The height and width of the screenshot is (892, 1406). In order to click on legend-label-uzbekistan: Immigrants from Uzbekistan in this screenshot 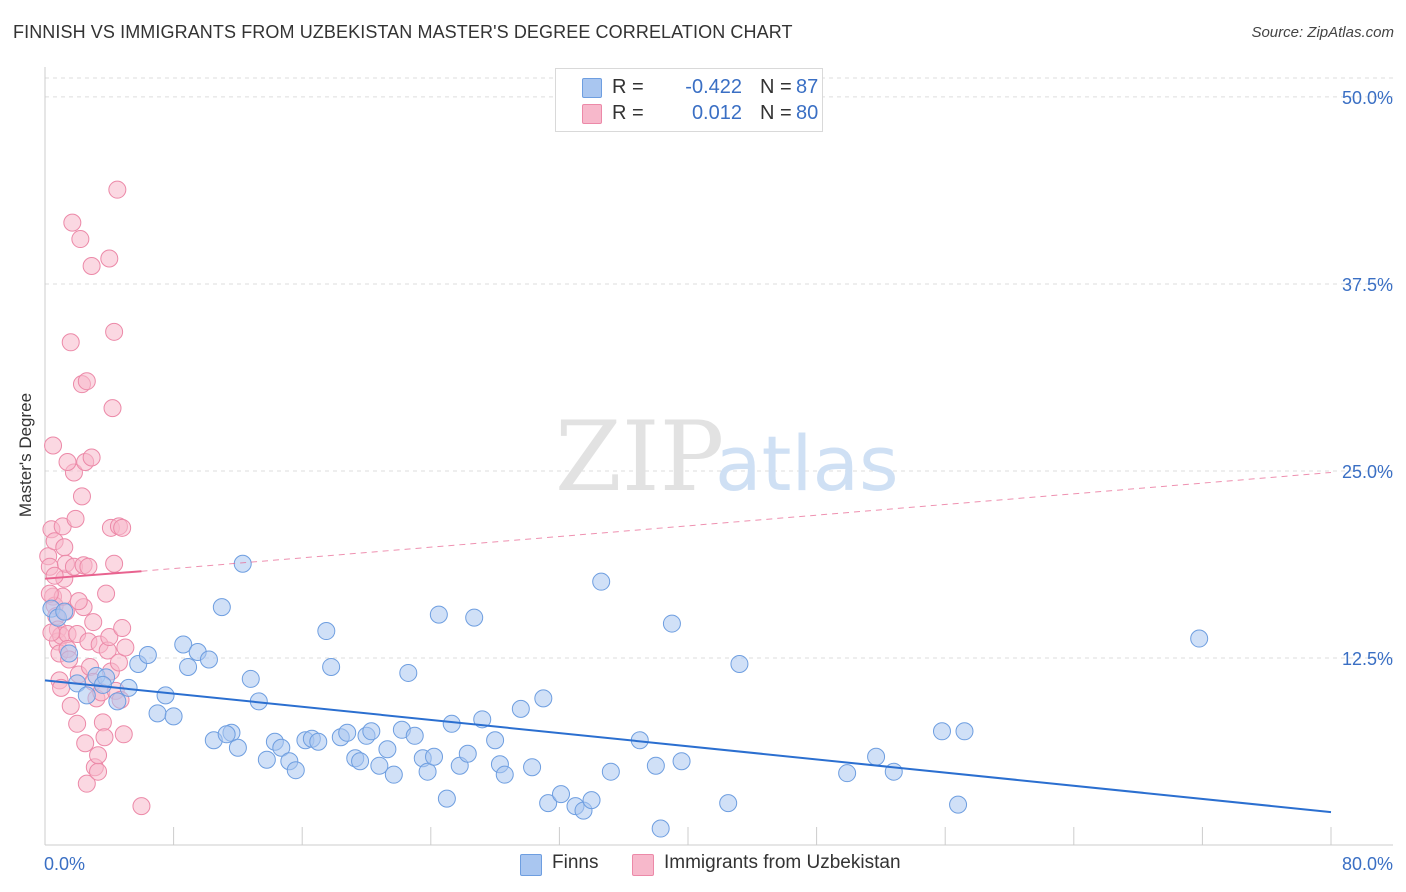, I will do `click(782, 862)`.